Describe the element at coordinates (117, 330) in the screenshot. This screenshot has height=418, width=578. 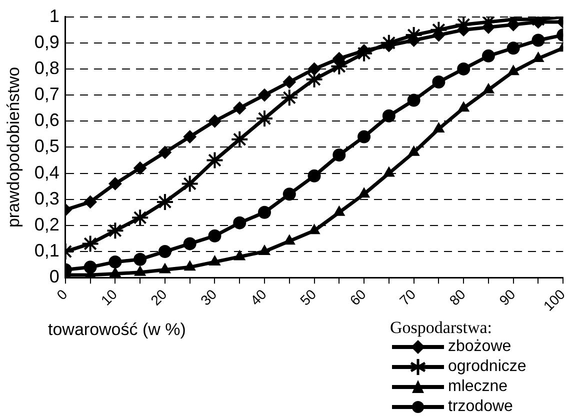
I see `x-axis-title: towarowość (w %)` at that location.